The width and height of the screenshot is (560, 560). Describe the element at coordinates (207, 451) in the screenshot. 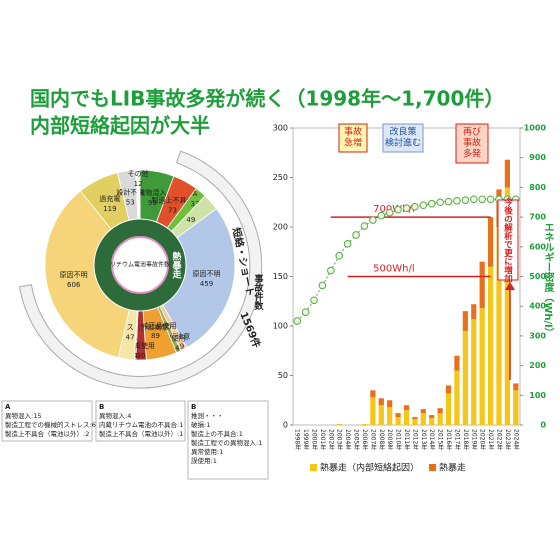

I see `note-line: 異常使用:1` at that location.